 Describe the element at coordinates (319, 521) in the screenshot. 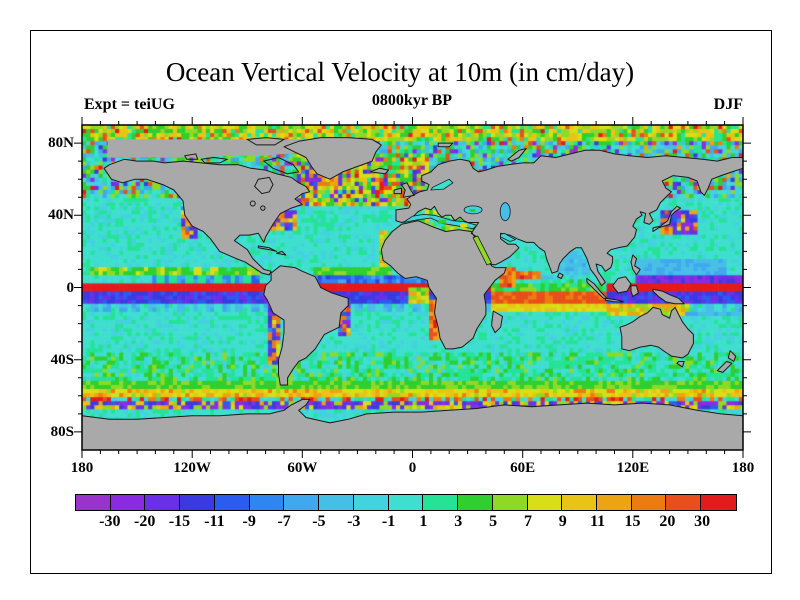

I see `colorbar-tick-label: -5` at that location.